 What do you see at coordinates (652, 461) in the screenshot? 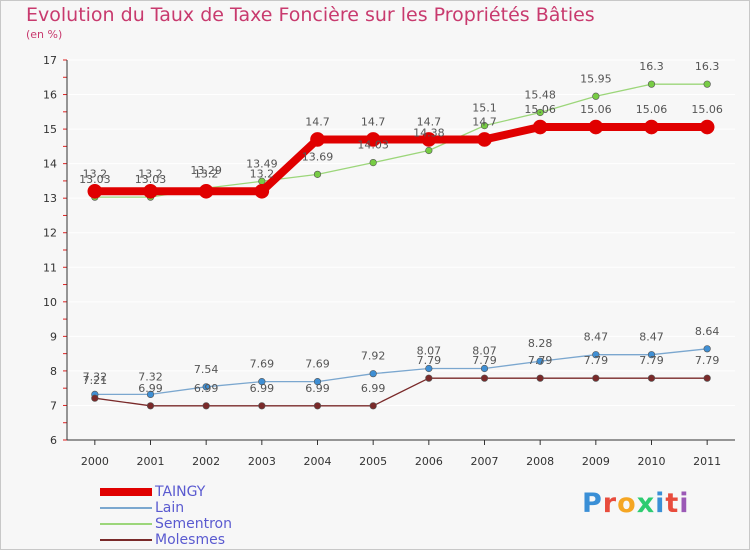
I see `x-tick-label: 2010` at bounding box center [652, 461].